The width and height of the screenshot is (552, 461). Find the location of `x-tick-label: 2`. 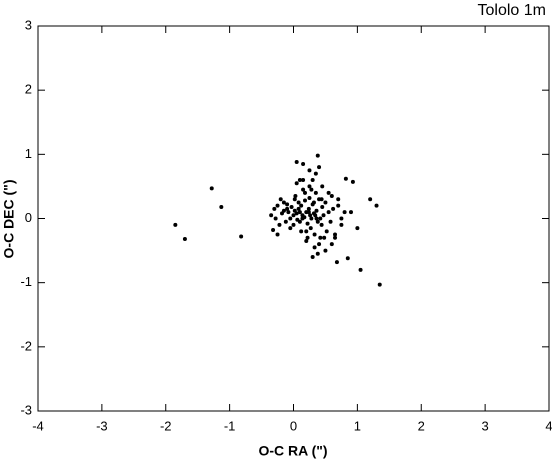

x-tick-label: 2 is located at coordinates (421, 425).